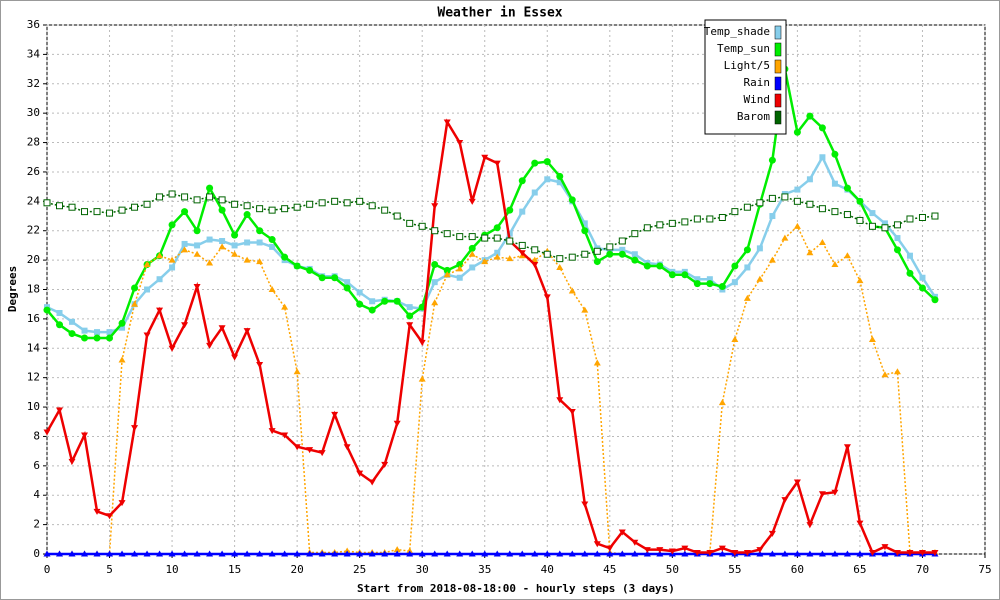 Image resolution: width=1000 pixels, height=600 pixels. What do you see at coordinates (422, 569) in the screenshot?
I see `x-tick-label: 30` at bounding box center [422, 569].